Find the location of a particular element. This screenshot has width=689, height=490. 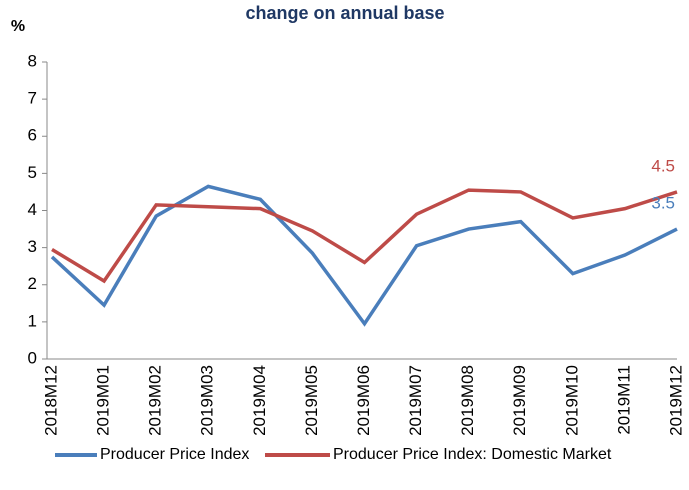

x-tick-label: 2019M08 is located at coordinates (467, 400).